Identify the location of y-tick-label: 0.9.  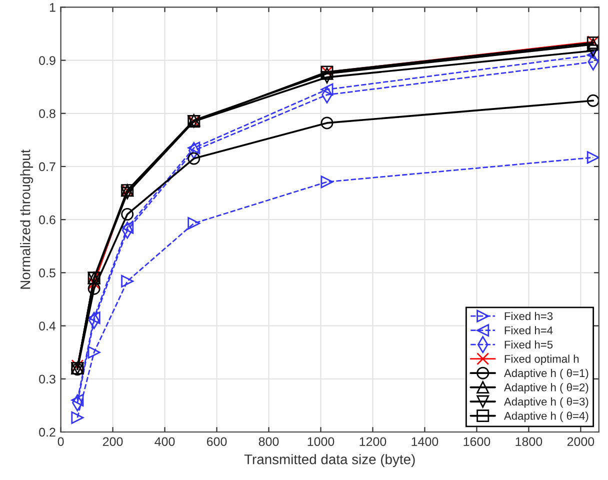
(47, 60).